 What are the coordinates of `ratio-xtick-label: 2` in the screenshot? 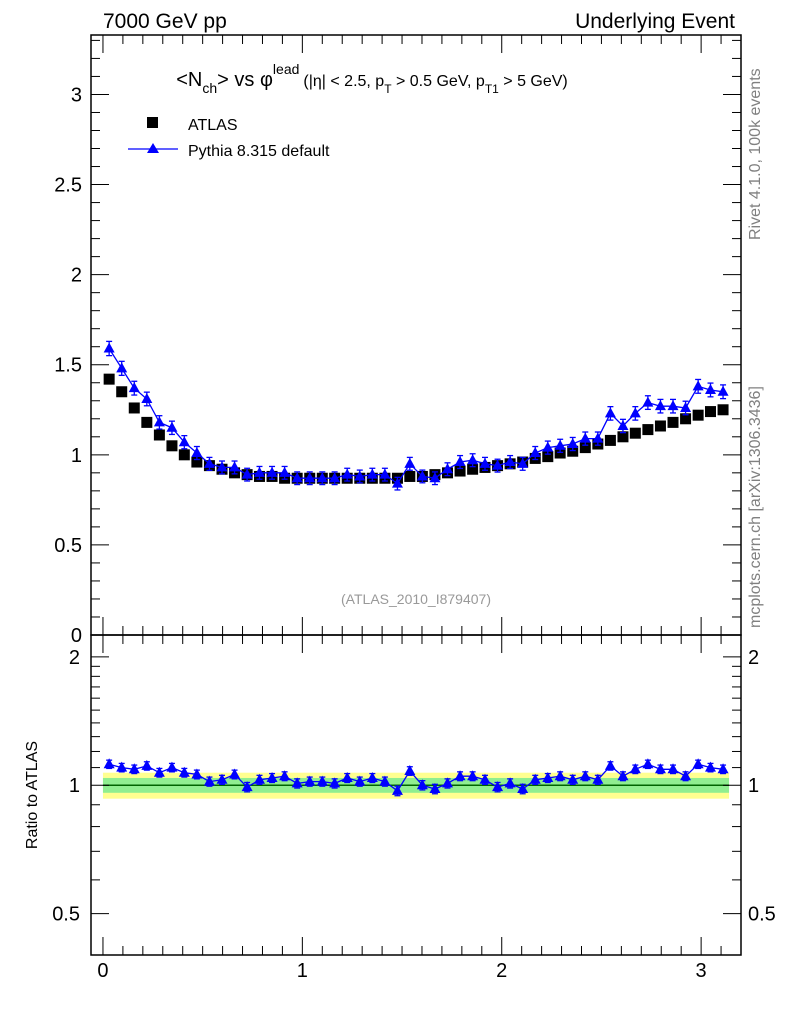 It's located at (501, 971).